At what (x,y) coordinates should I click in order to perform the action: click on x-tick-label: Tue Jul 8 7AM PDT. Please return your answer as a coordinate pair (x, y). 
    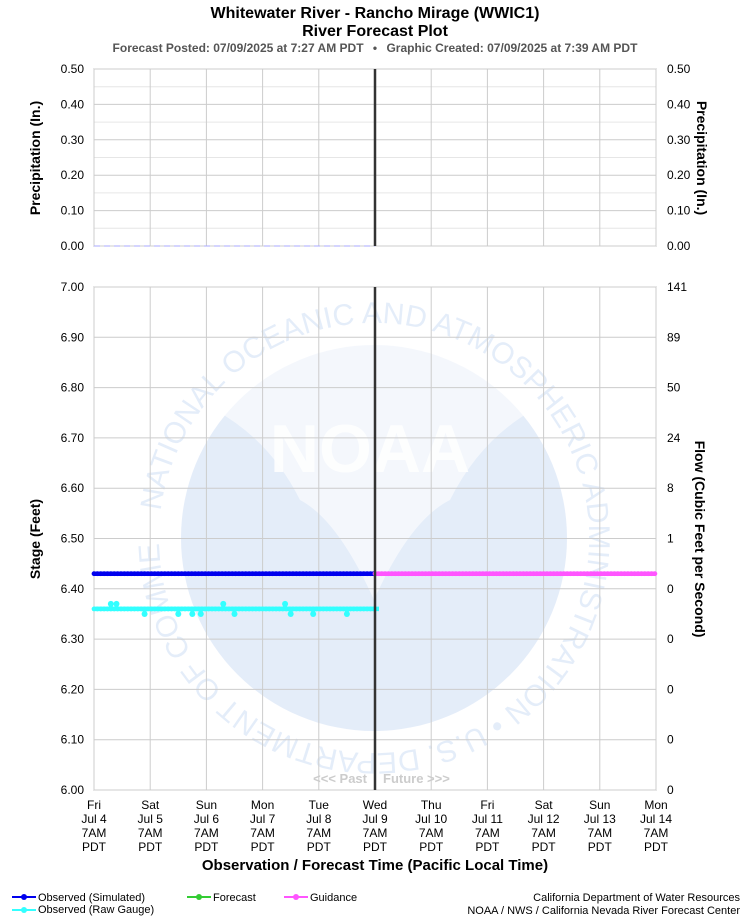
    Looking at the image, I should click on (319, 826).